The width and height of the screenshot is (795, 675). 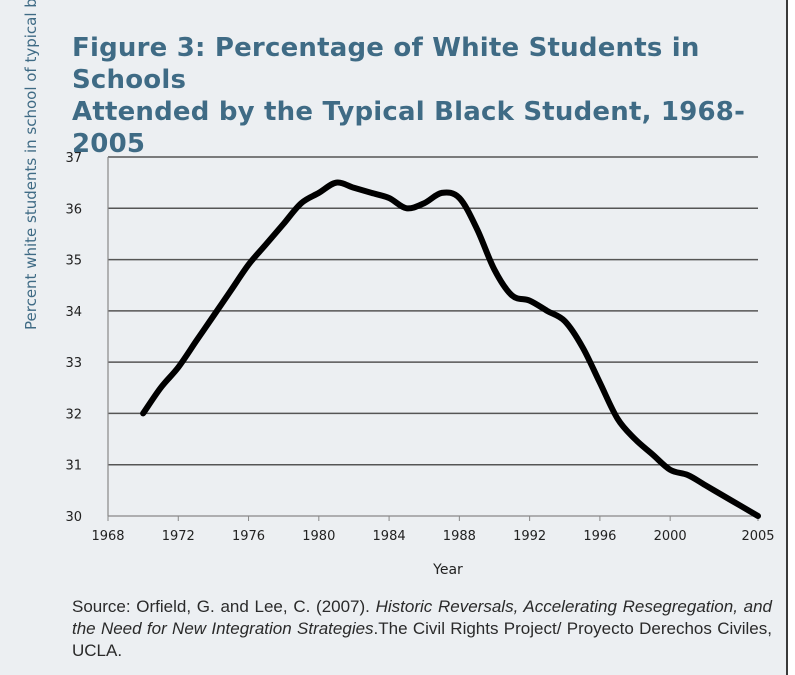 I want to click on y-tick-label: 34, so click(x=73, y=312).